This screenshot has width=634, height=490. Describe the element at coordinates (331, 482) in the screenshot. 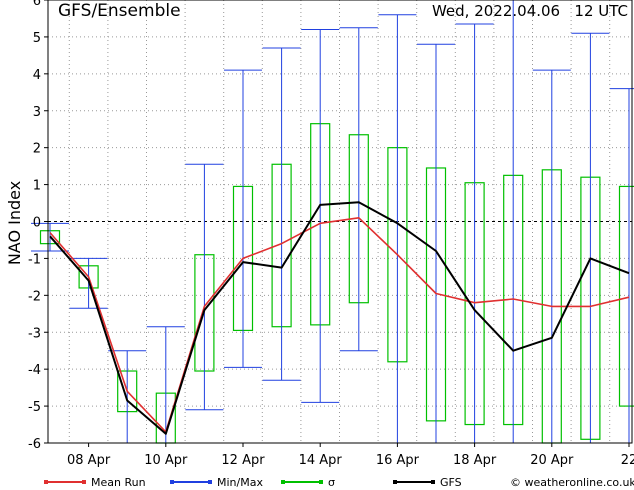

I see `legend-label: σ` at that location.